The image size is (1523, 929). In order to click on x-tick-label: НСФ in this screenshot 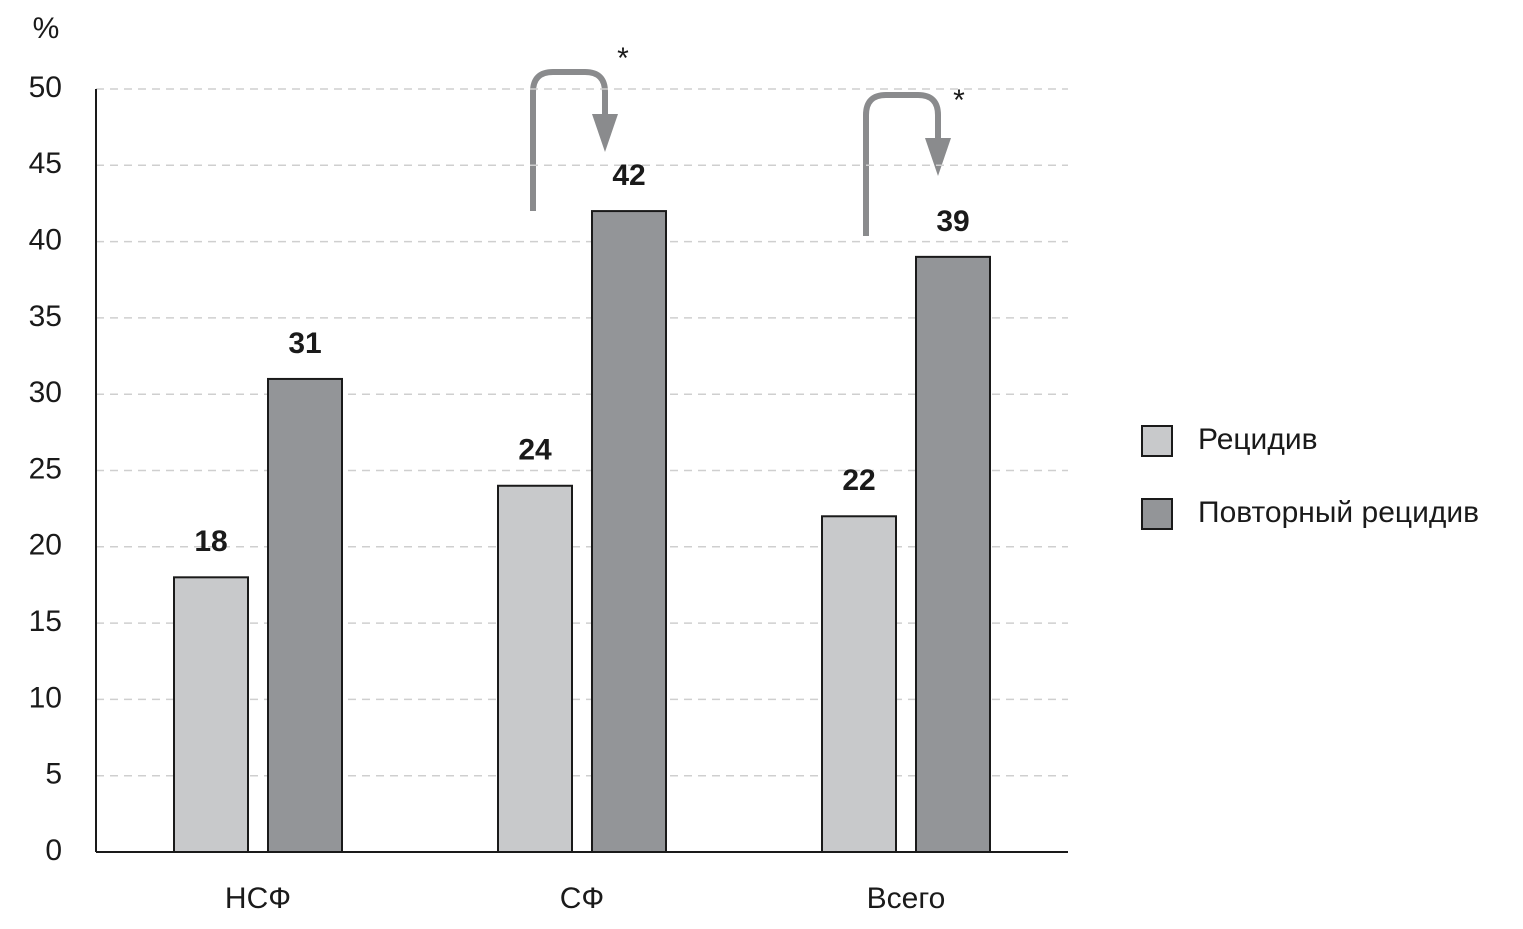, I will do `click(258, 898)`.